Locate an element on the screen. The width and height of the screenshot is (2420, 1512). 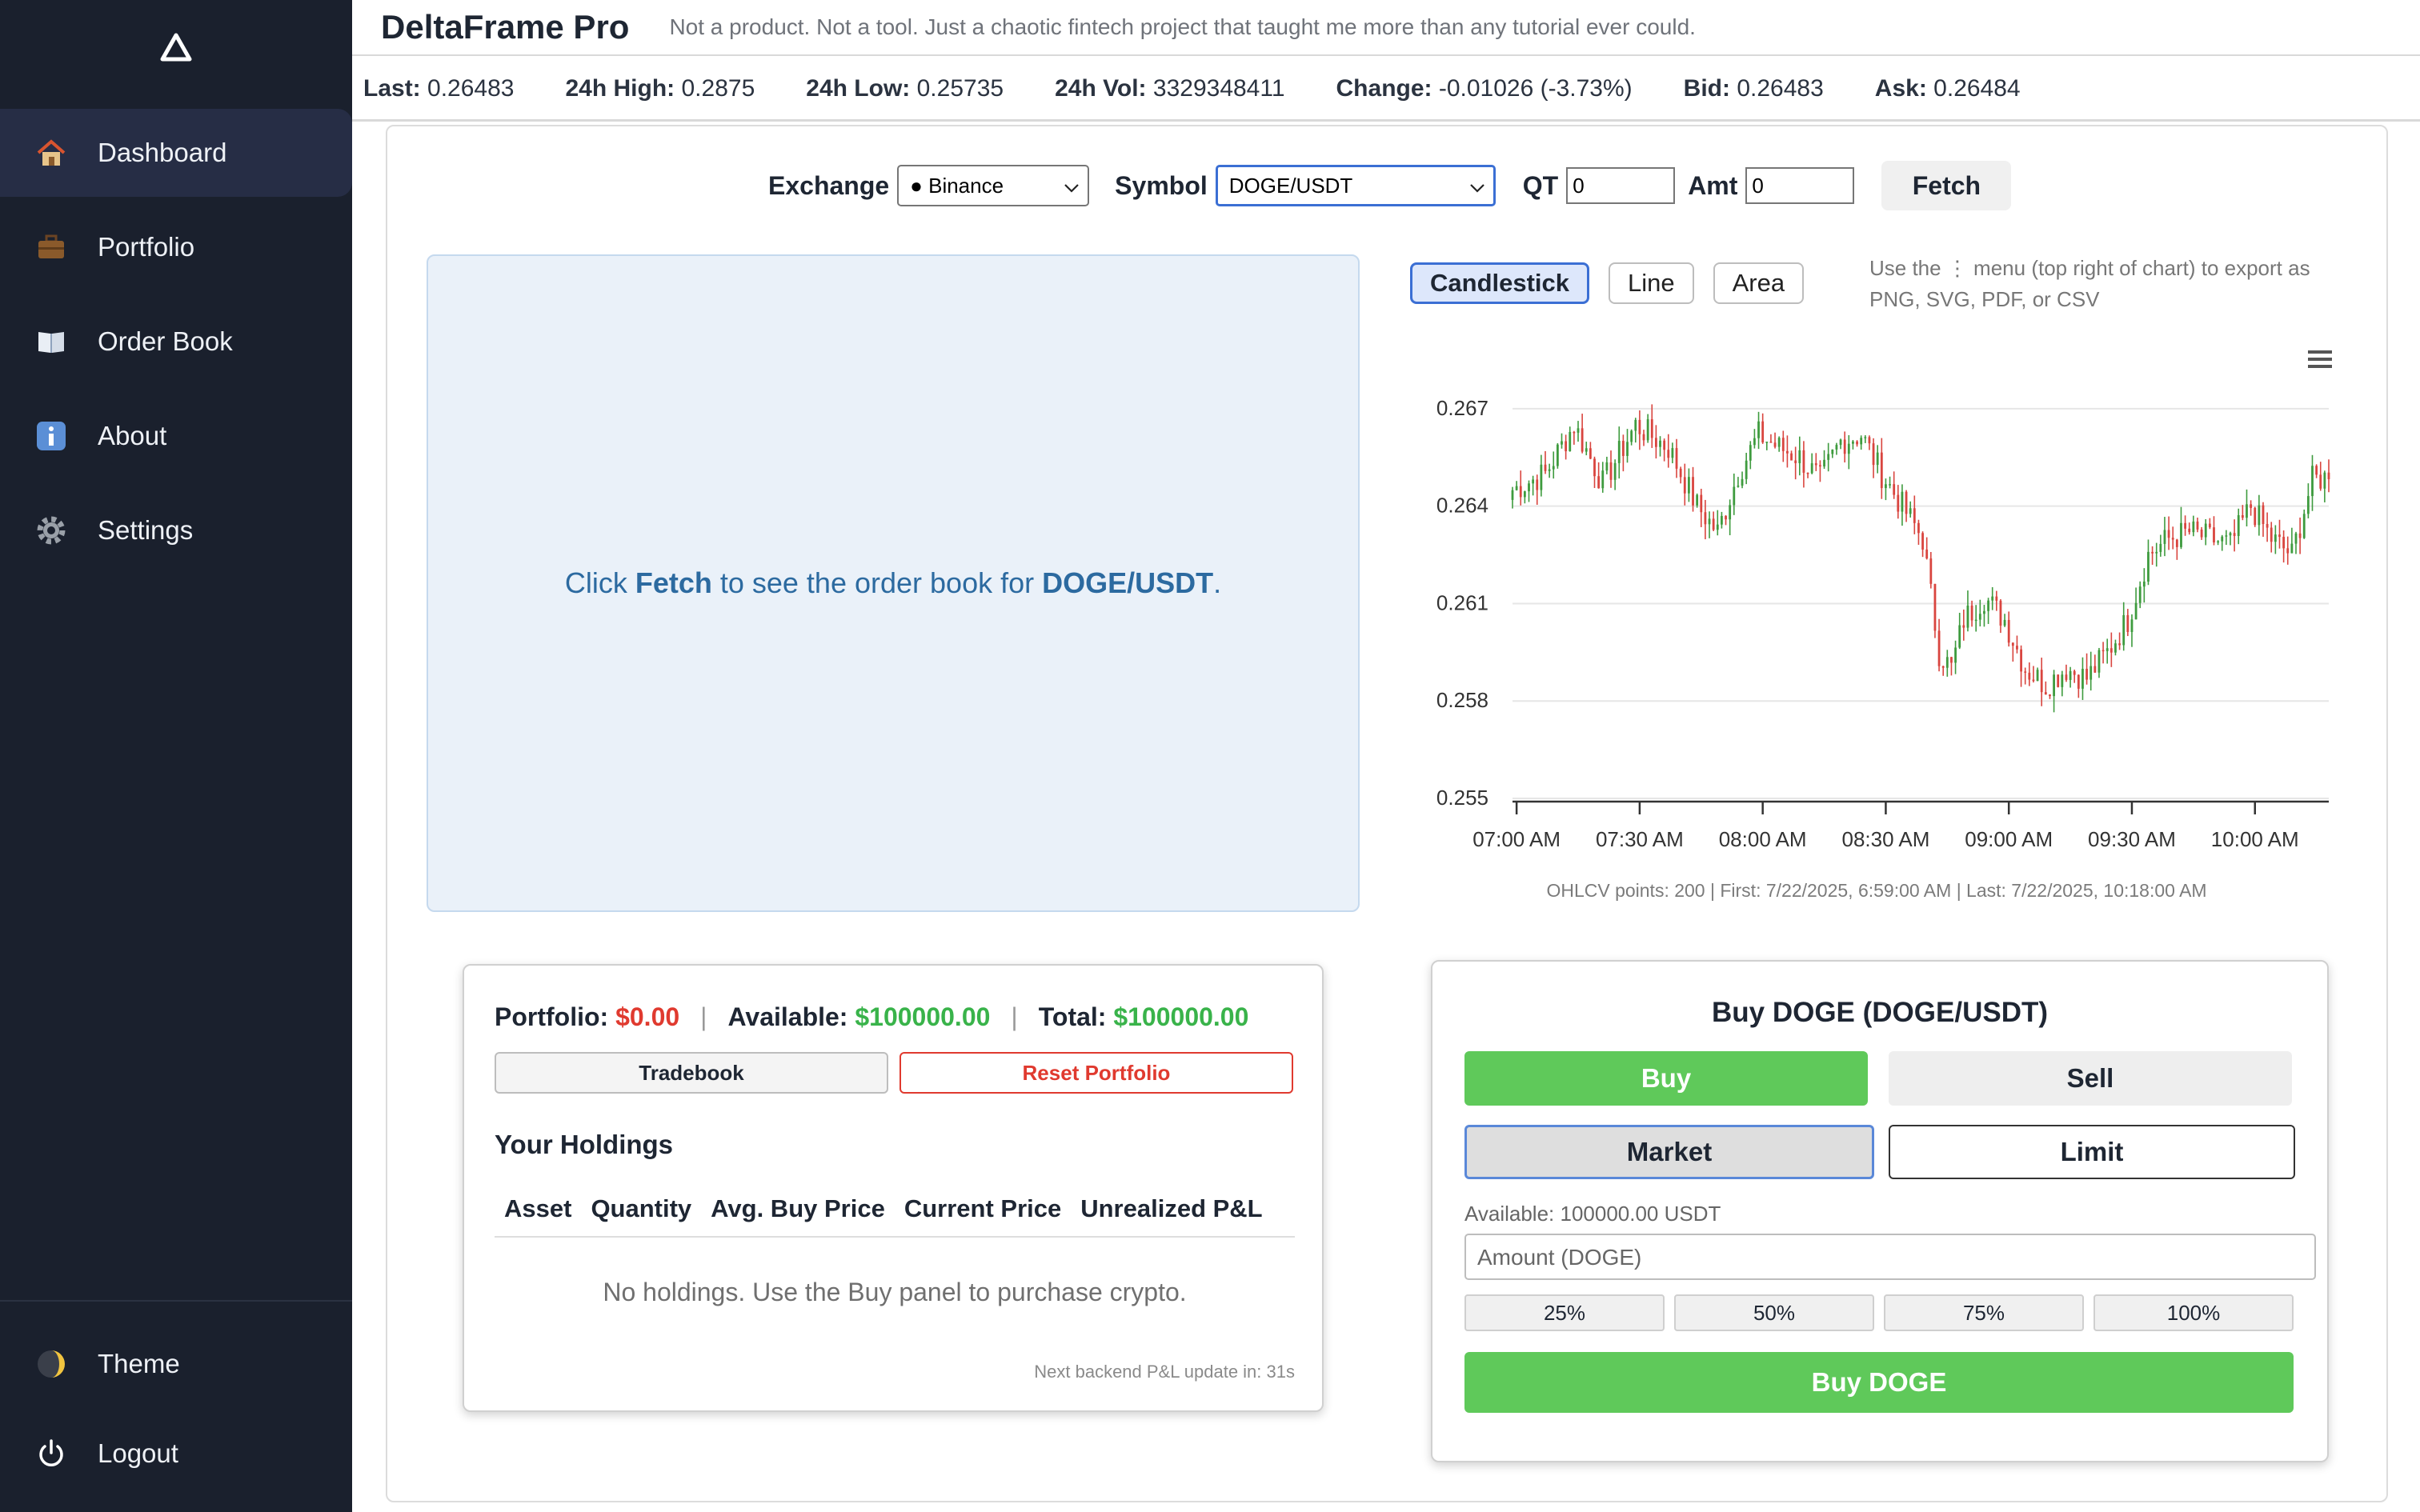
chart-candles is located at coordinates (1921, 558).